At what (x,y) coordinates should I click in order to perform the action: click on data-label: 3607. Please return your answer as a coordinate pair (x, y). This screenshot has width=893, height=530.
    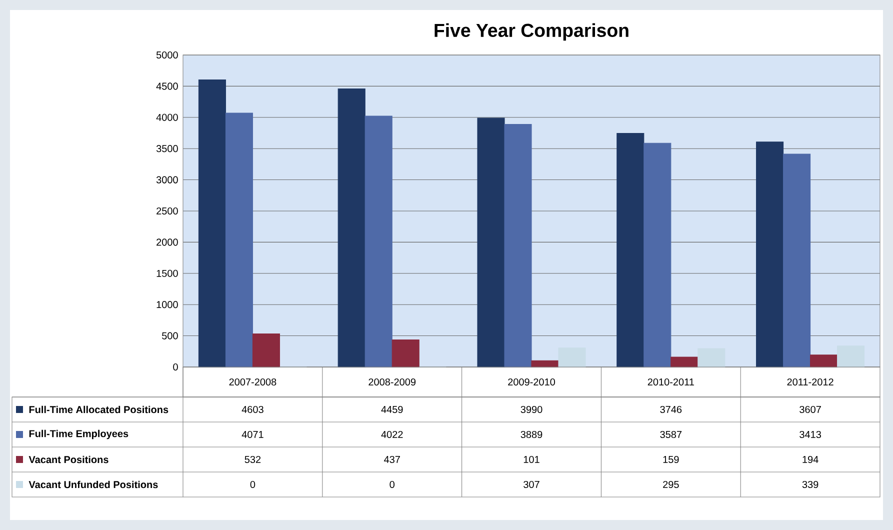
    Looking at the image, I should click on (810, 410).